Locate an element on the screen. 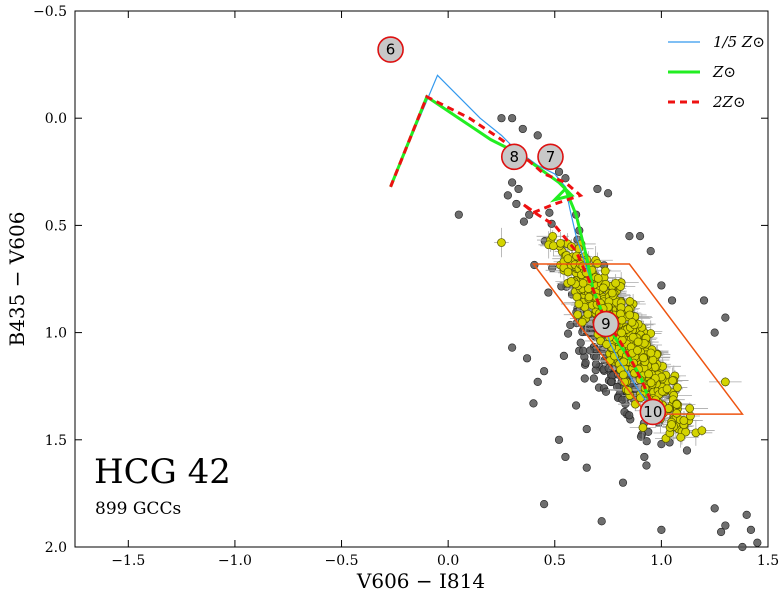 The height and width of the screenshot is (602, 784). y-axis-title: B435 − V606 is located at coordinates (17, 279).